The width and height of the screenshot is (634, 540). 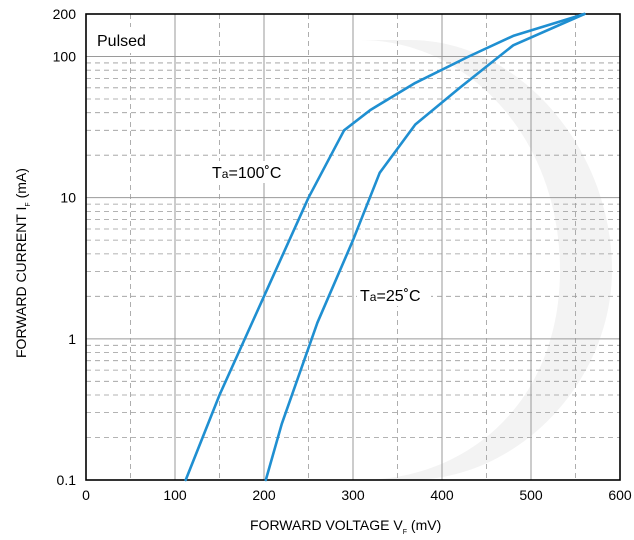 What do you see at coordinates (390, 296) in the screenshot?
I see `series-label-ta-25c: Ta=25˚C` at bounding box center [390, 296].